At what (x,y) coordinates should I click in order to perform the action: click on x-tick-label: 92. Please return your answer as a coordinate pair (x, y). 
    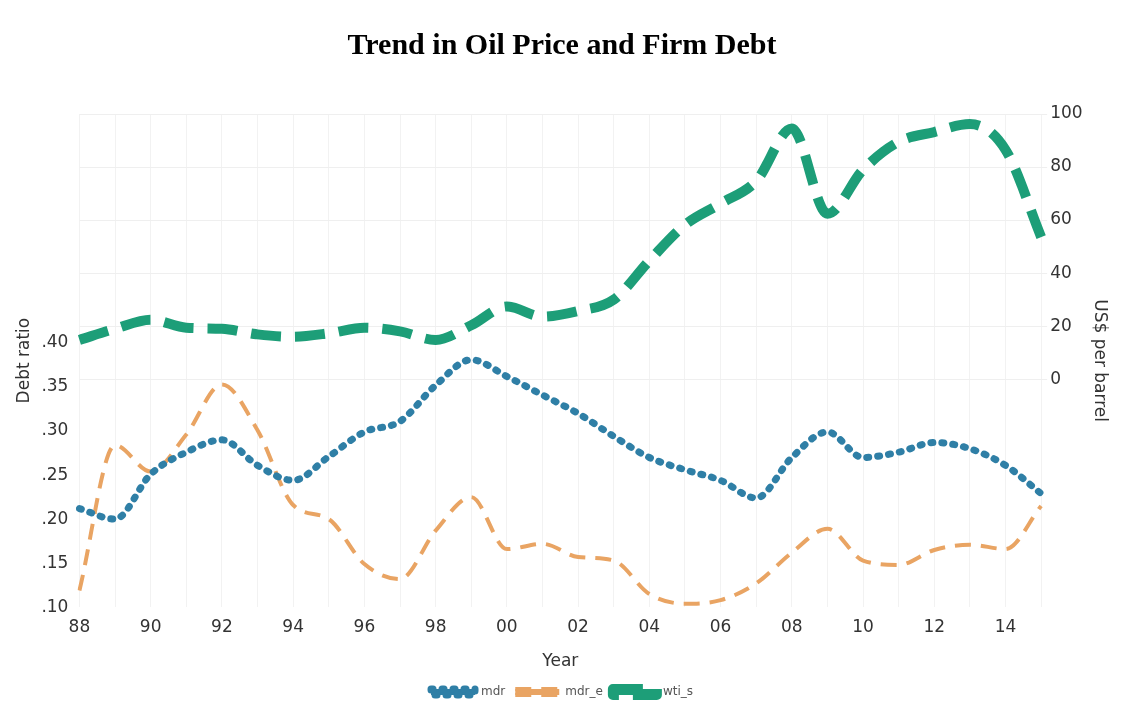
    Looking at the image, I should click on (222, 625).